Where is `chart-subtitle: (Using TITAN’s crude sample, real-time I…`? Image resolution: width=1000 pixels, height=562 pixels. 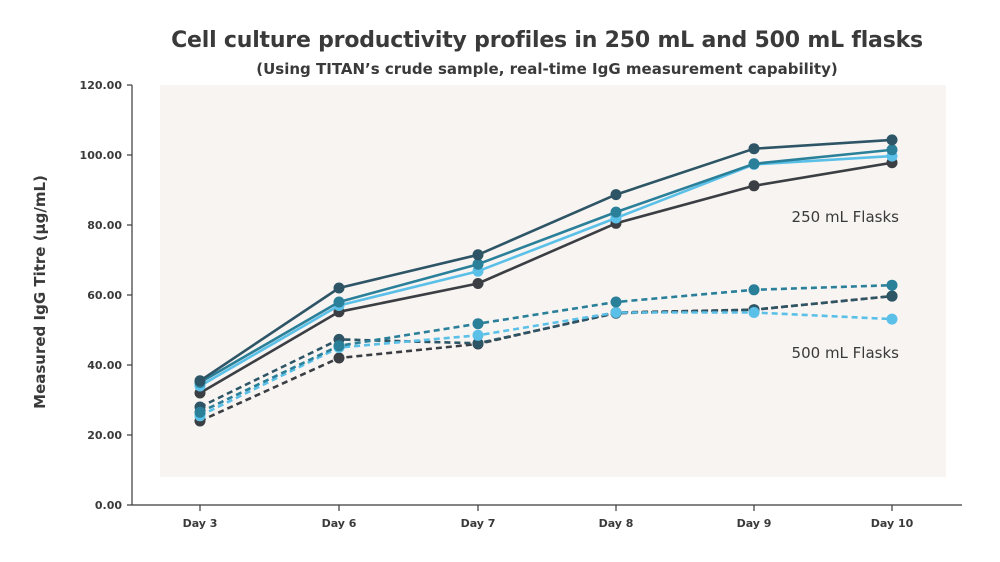
chart-subtitle: (Using TITAN’s crude sample, real-time I… is located at coordinates (547, 69).